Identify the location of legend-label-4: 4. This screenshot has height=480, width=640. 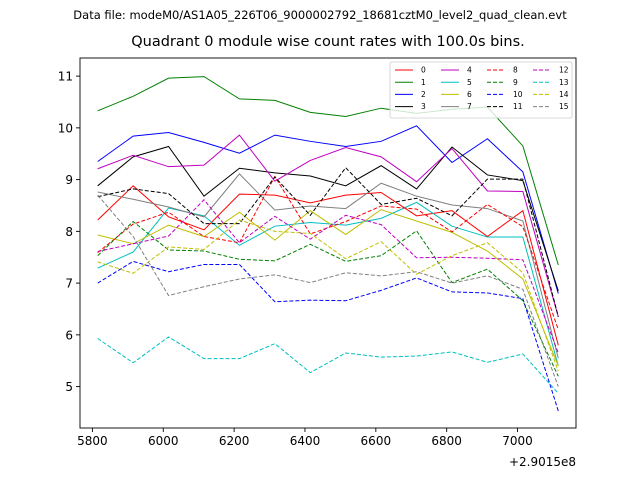
(469, 70).